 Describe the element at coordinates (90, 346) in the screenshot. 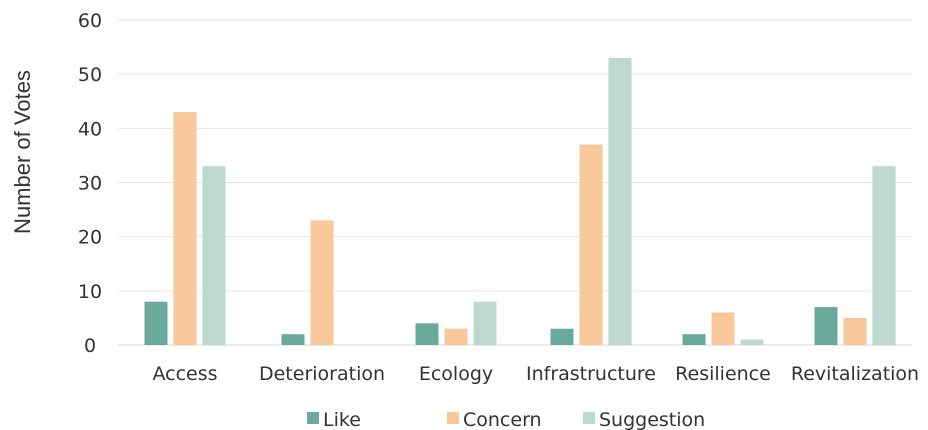

I see `y-tick-label: 0` at that location.